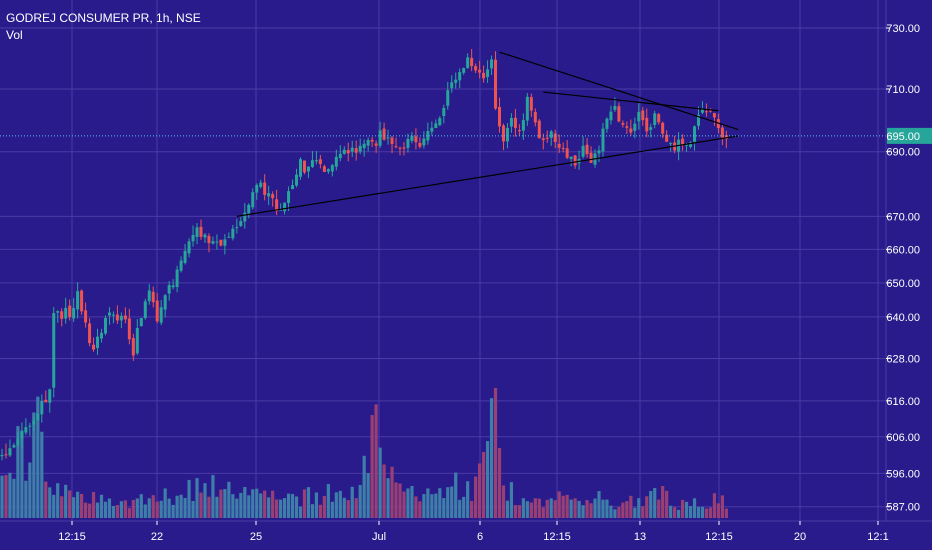 This screenshot has width=932, height=550. I want to click on time-tick-label: 22, so click(157, 537).